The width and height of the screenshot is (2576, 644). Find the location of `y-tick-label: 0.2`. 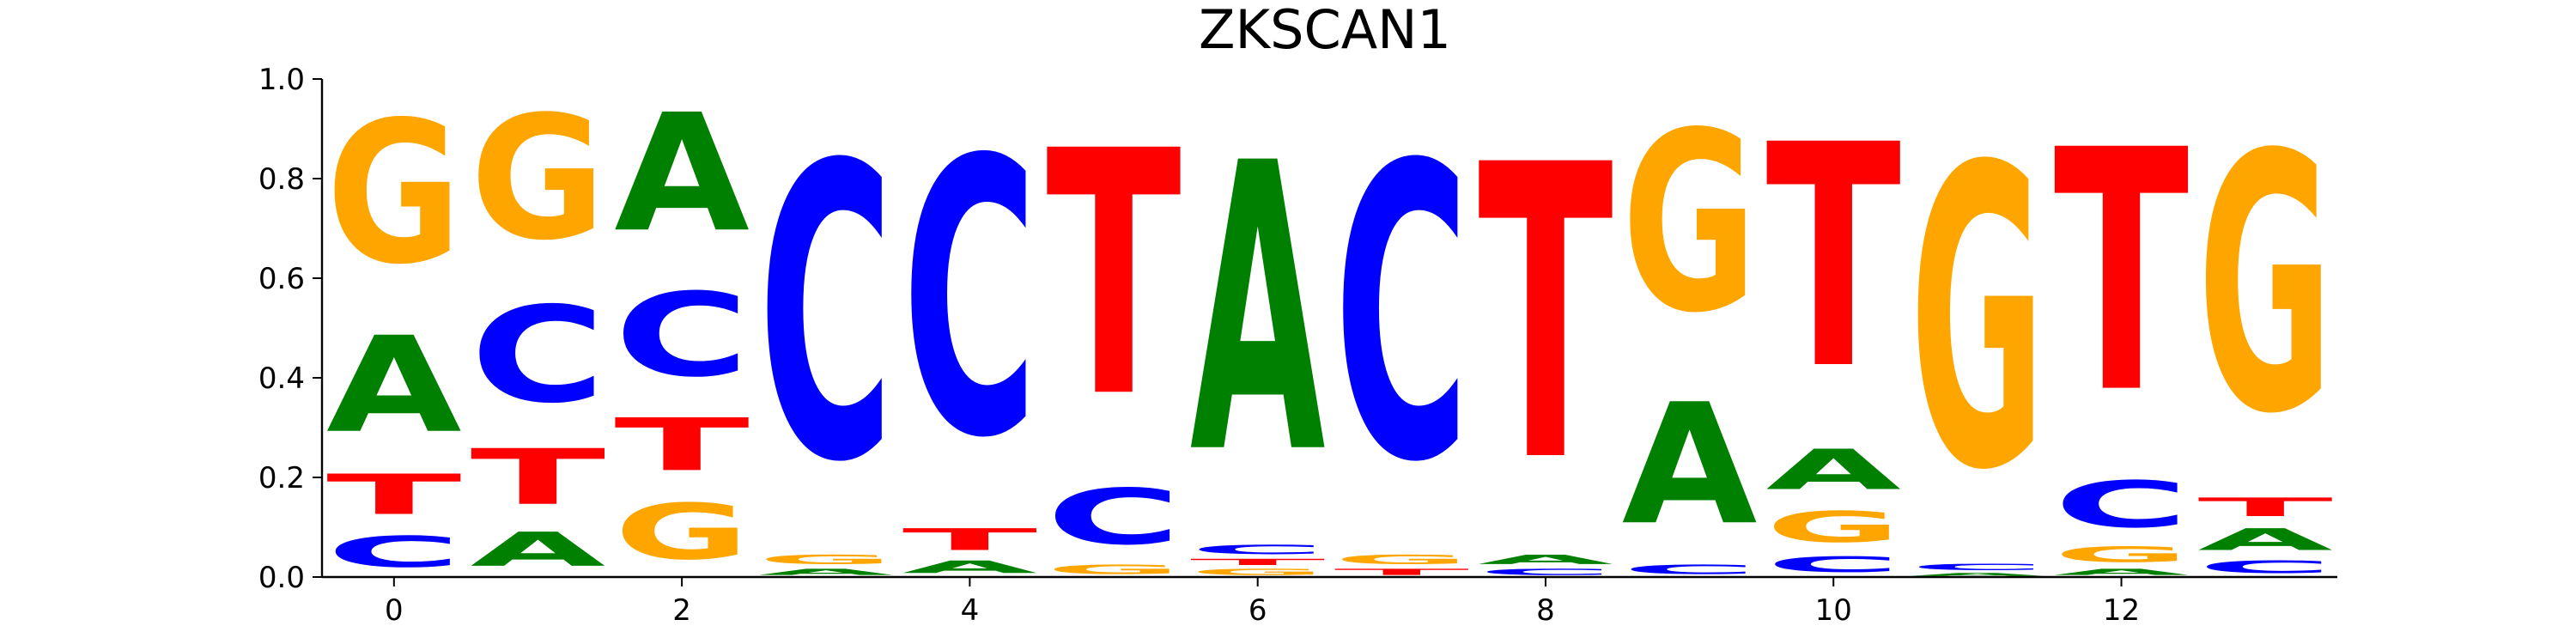

y-tick-label: 0.2 is located at coordinates (281, 478).